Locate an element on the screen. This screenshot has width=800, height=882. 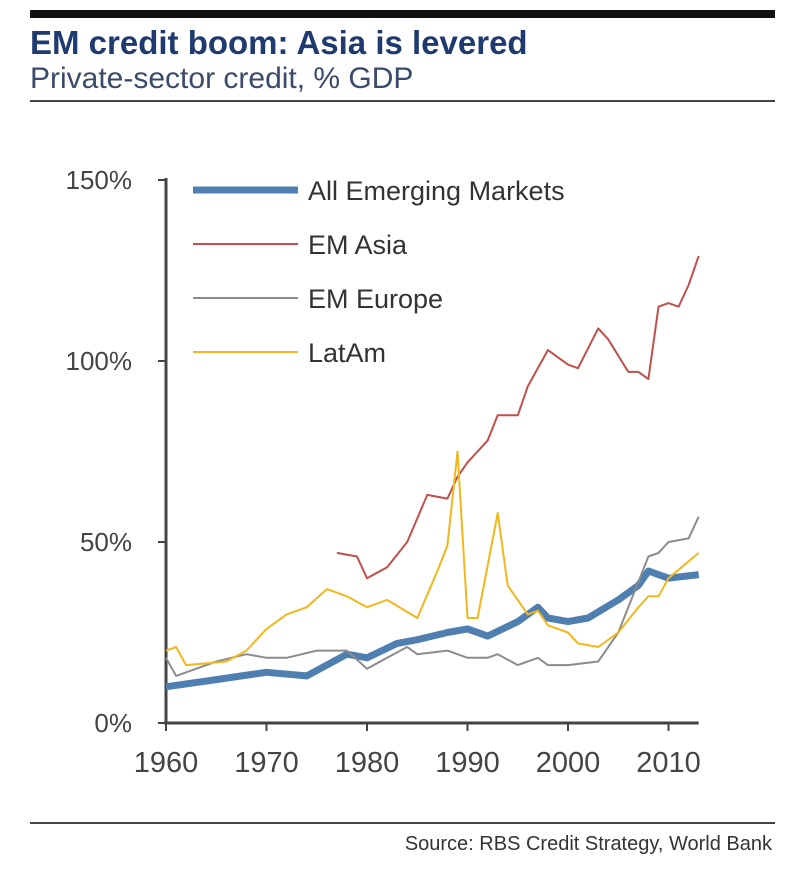
y-tick-label: 50% is located at coordinates (106, 542).